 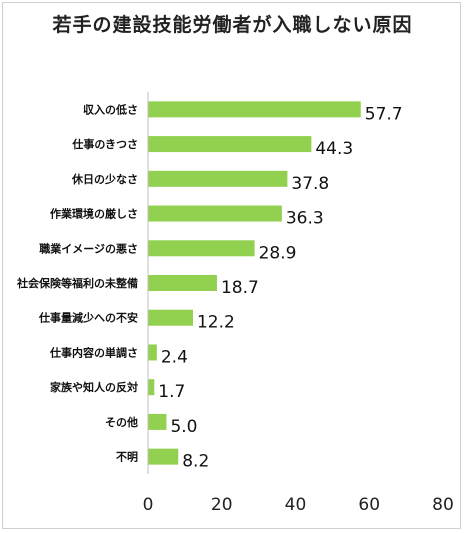 I want to click on value-label: 37.8, so click(x=310, y=184).